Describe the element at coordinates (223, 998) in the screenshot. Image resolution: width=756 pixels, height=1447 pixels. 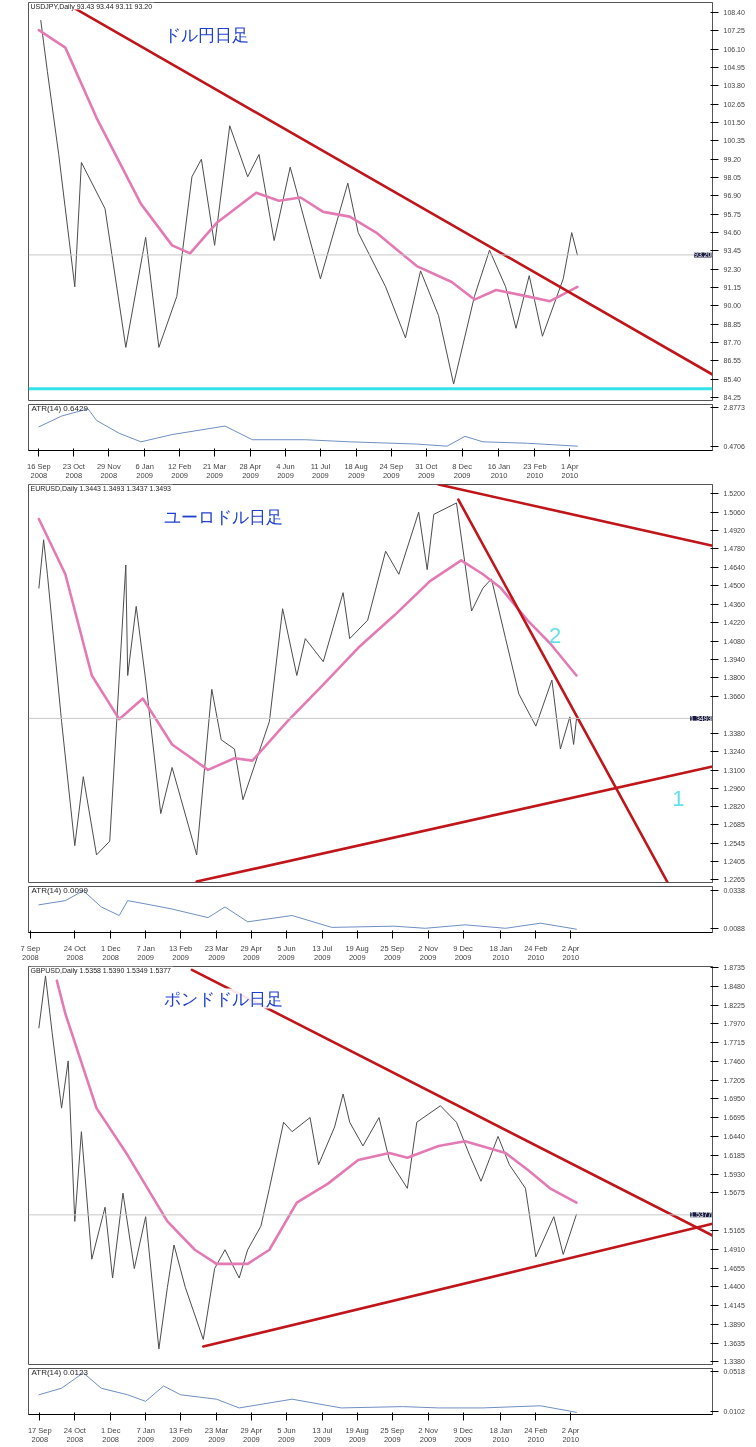
I see `text: ポンドドル日足` at that location.